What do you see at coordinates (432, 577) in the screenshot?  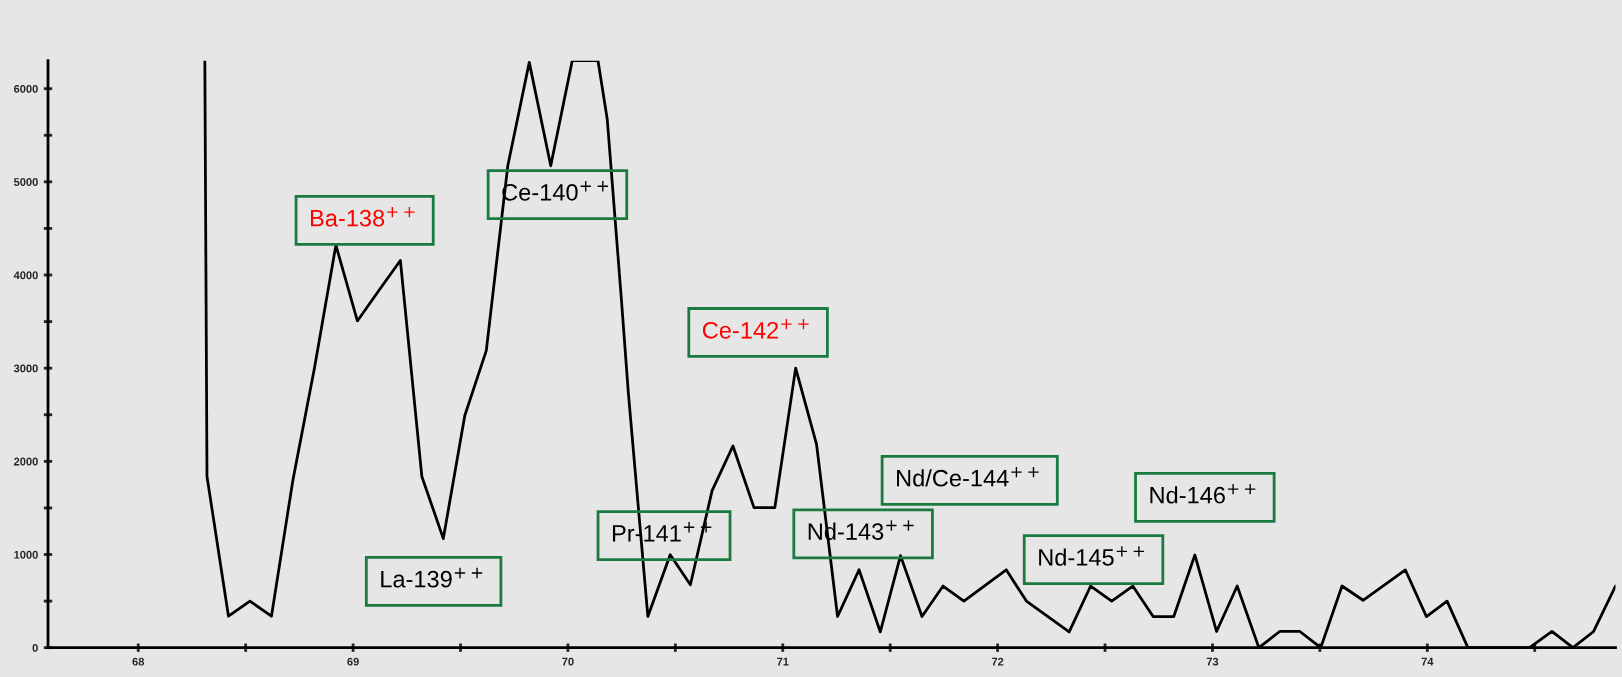 I see `annotation: La-139$^{++}$` at bounding box center [432, 577].